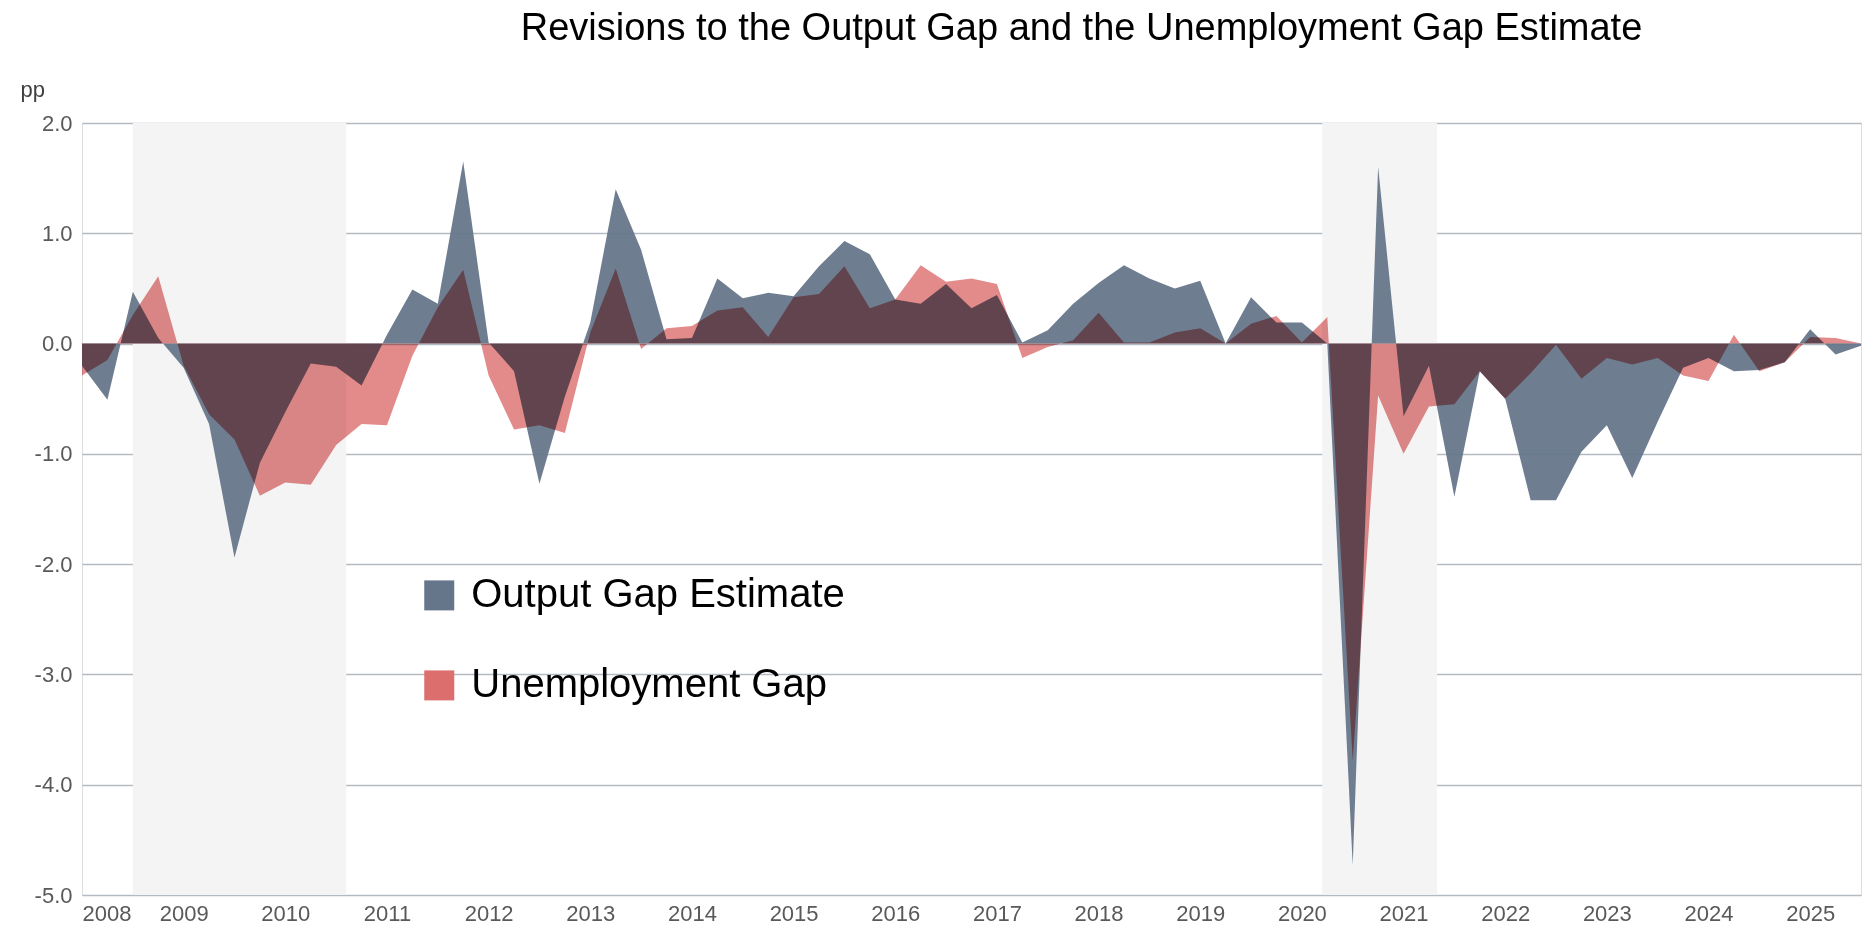 The width and height of the screenshot is (1865, 930). What do you see at coordinates (1404, 913) in the screenshot?
I see `x-tick-label: 2021` at bounding box center [1404, 913].